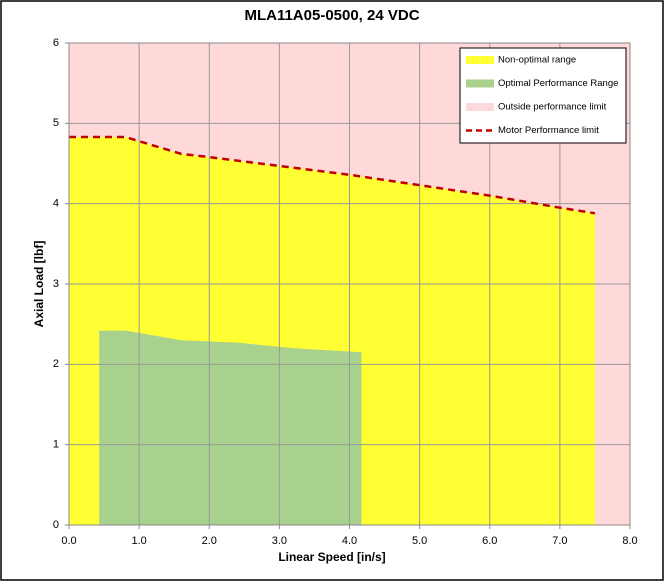 The width and height of the screenshot is (665, 587). Describe the element at coordinates (56, 43) in the screenshot. I see `y-tick-label: 6` at that location.